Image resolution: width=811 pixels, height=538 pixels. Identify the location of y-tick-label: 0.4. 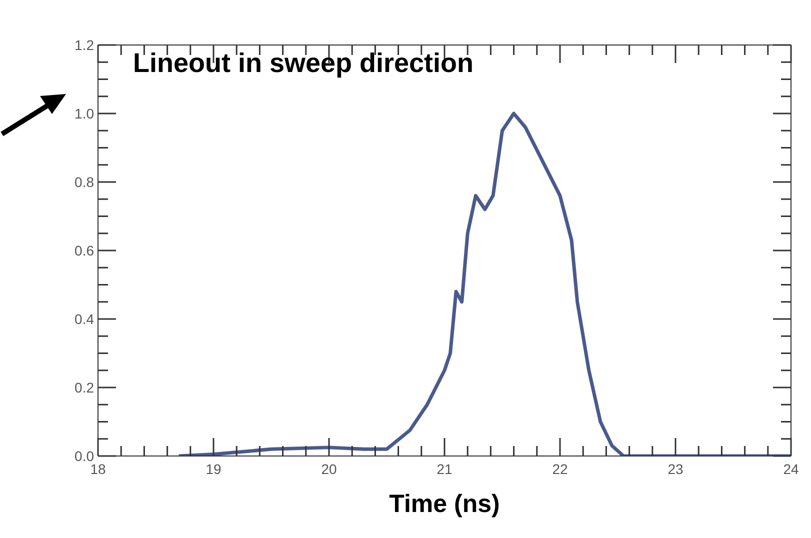
(84, 319).